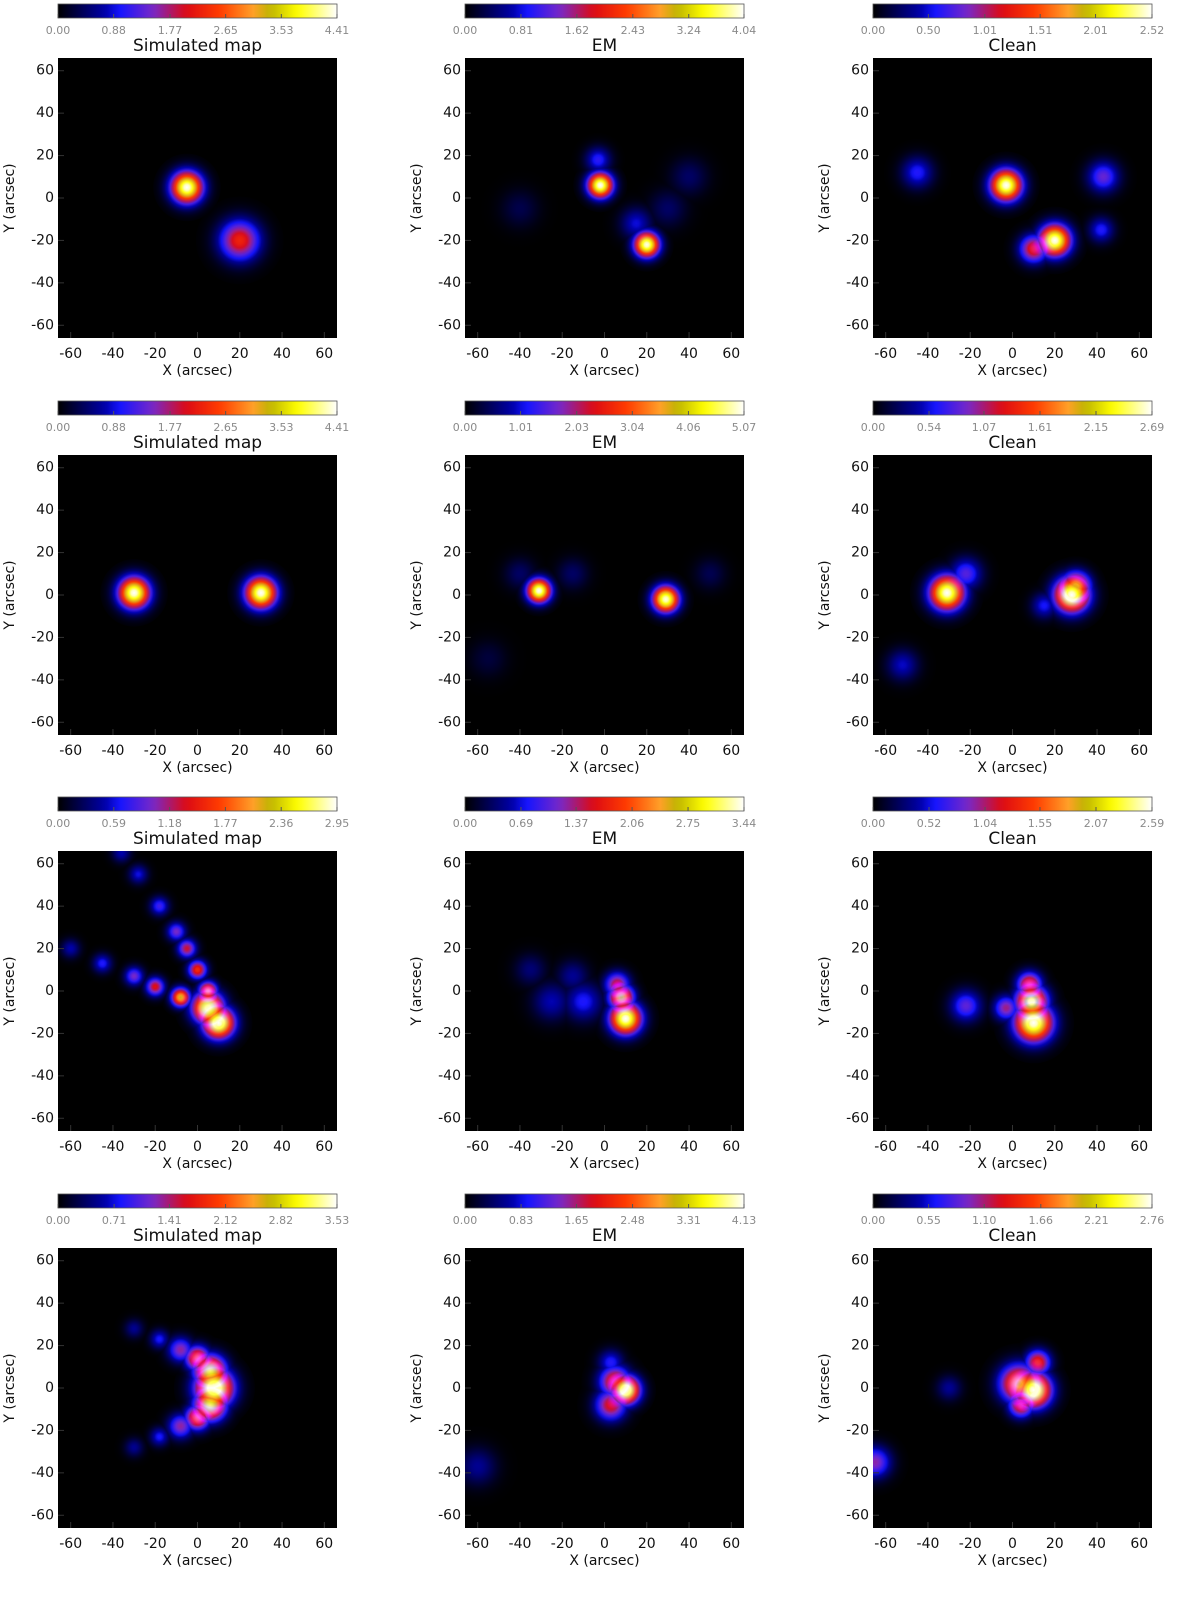 The height and width of the screenshot is (1617, 1200). What do you see at coordinates (577, 30) in the screenshot?
I see `colorbar-tick-label: 1.62` at bounding box center [577, 30].